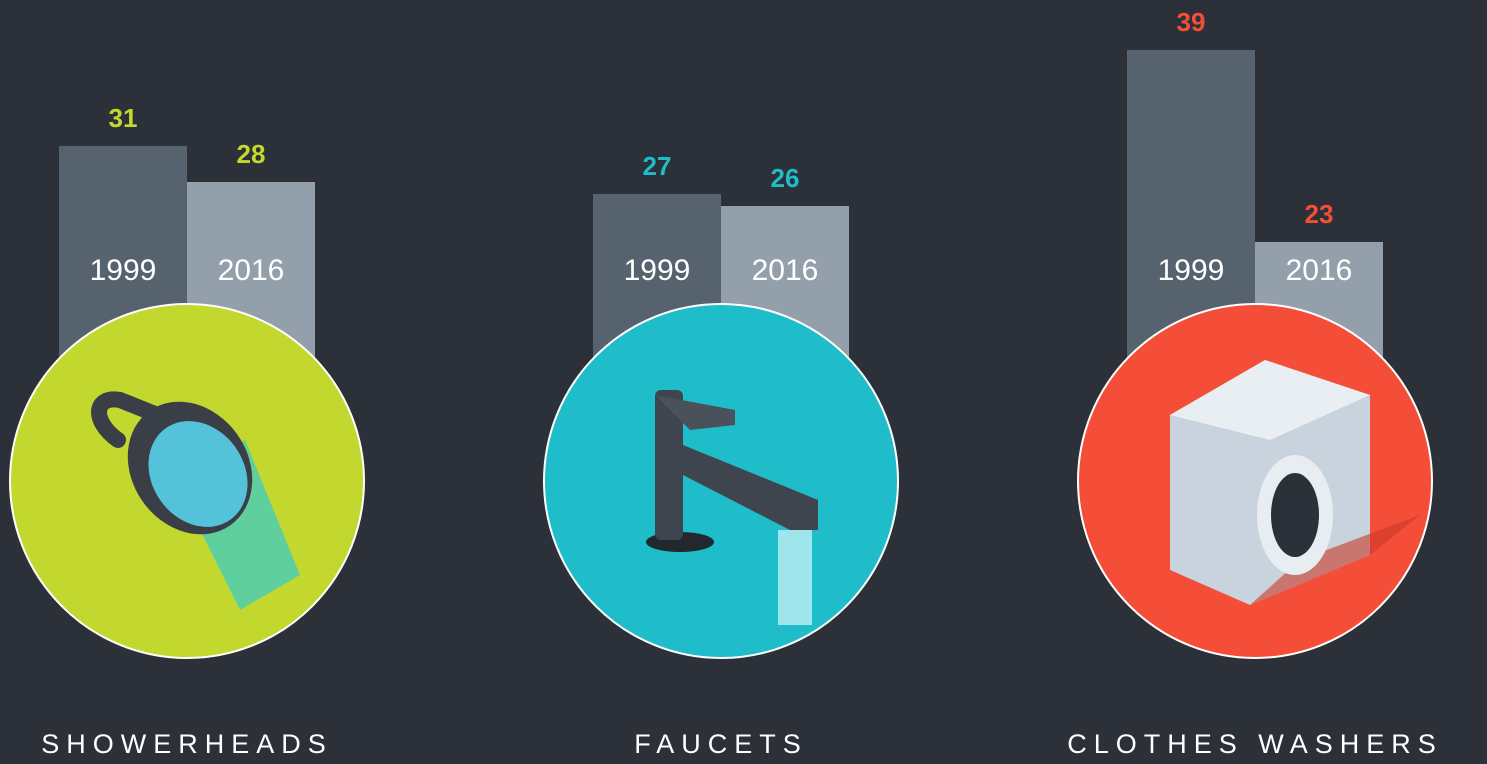 This screenshot has width=1487, height=764. What do you see at coordinates (187, 744) in the screenshot?
I see `chart-title: SHOWERHEADS` at bounding box center [187, 744].